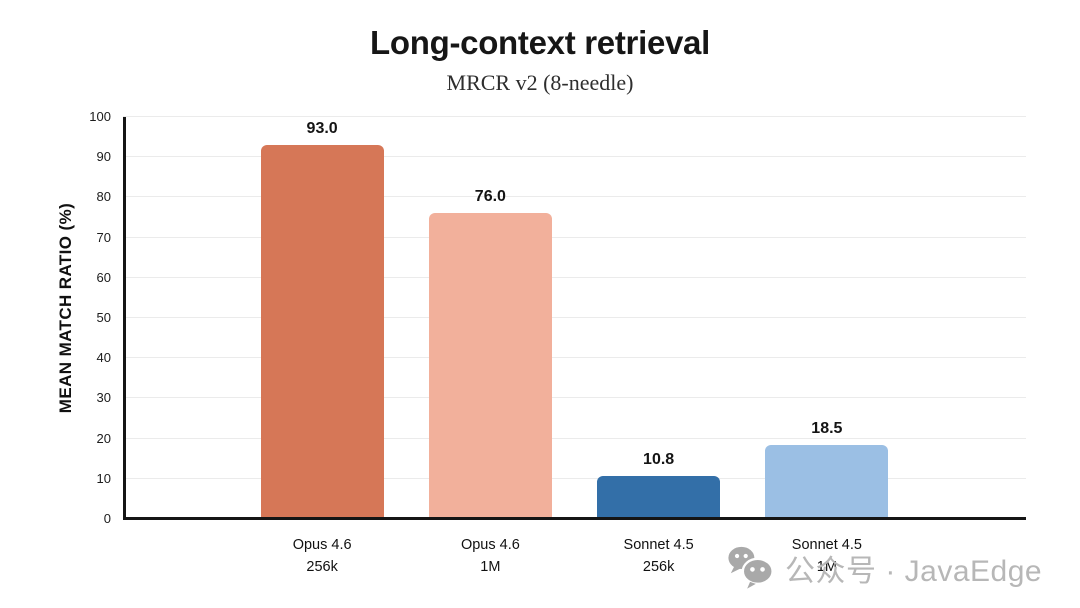 The width and height of the screenshot is (1080, 608). What do you see at coordinates (103, 157) in the screenshot?
I see `y-tick-label: 90` at bounding box center [103, 157].